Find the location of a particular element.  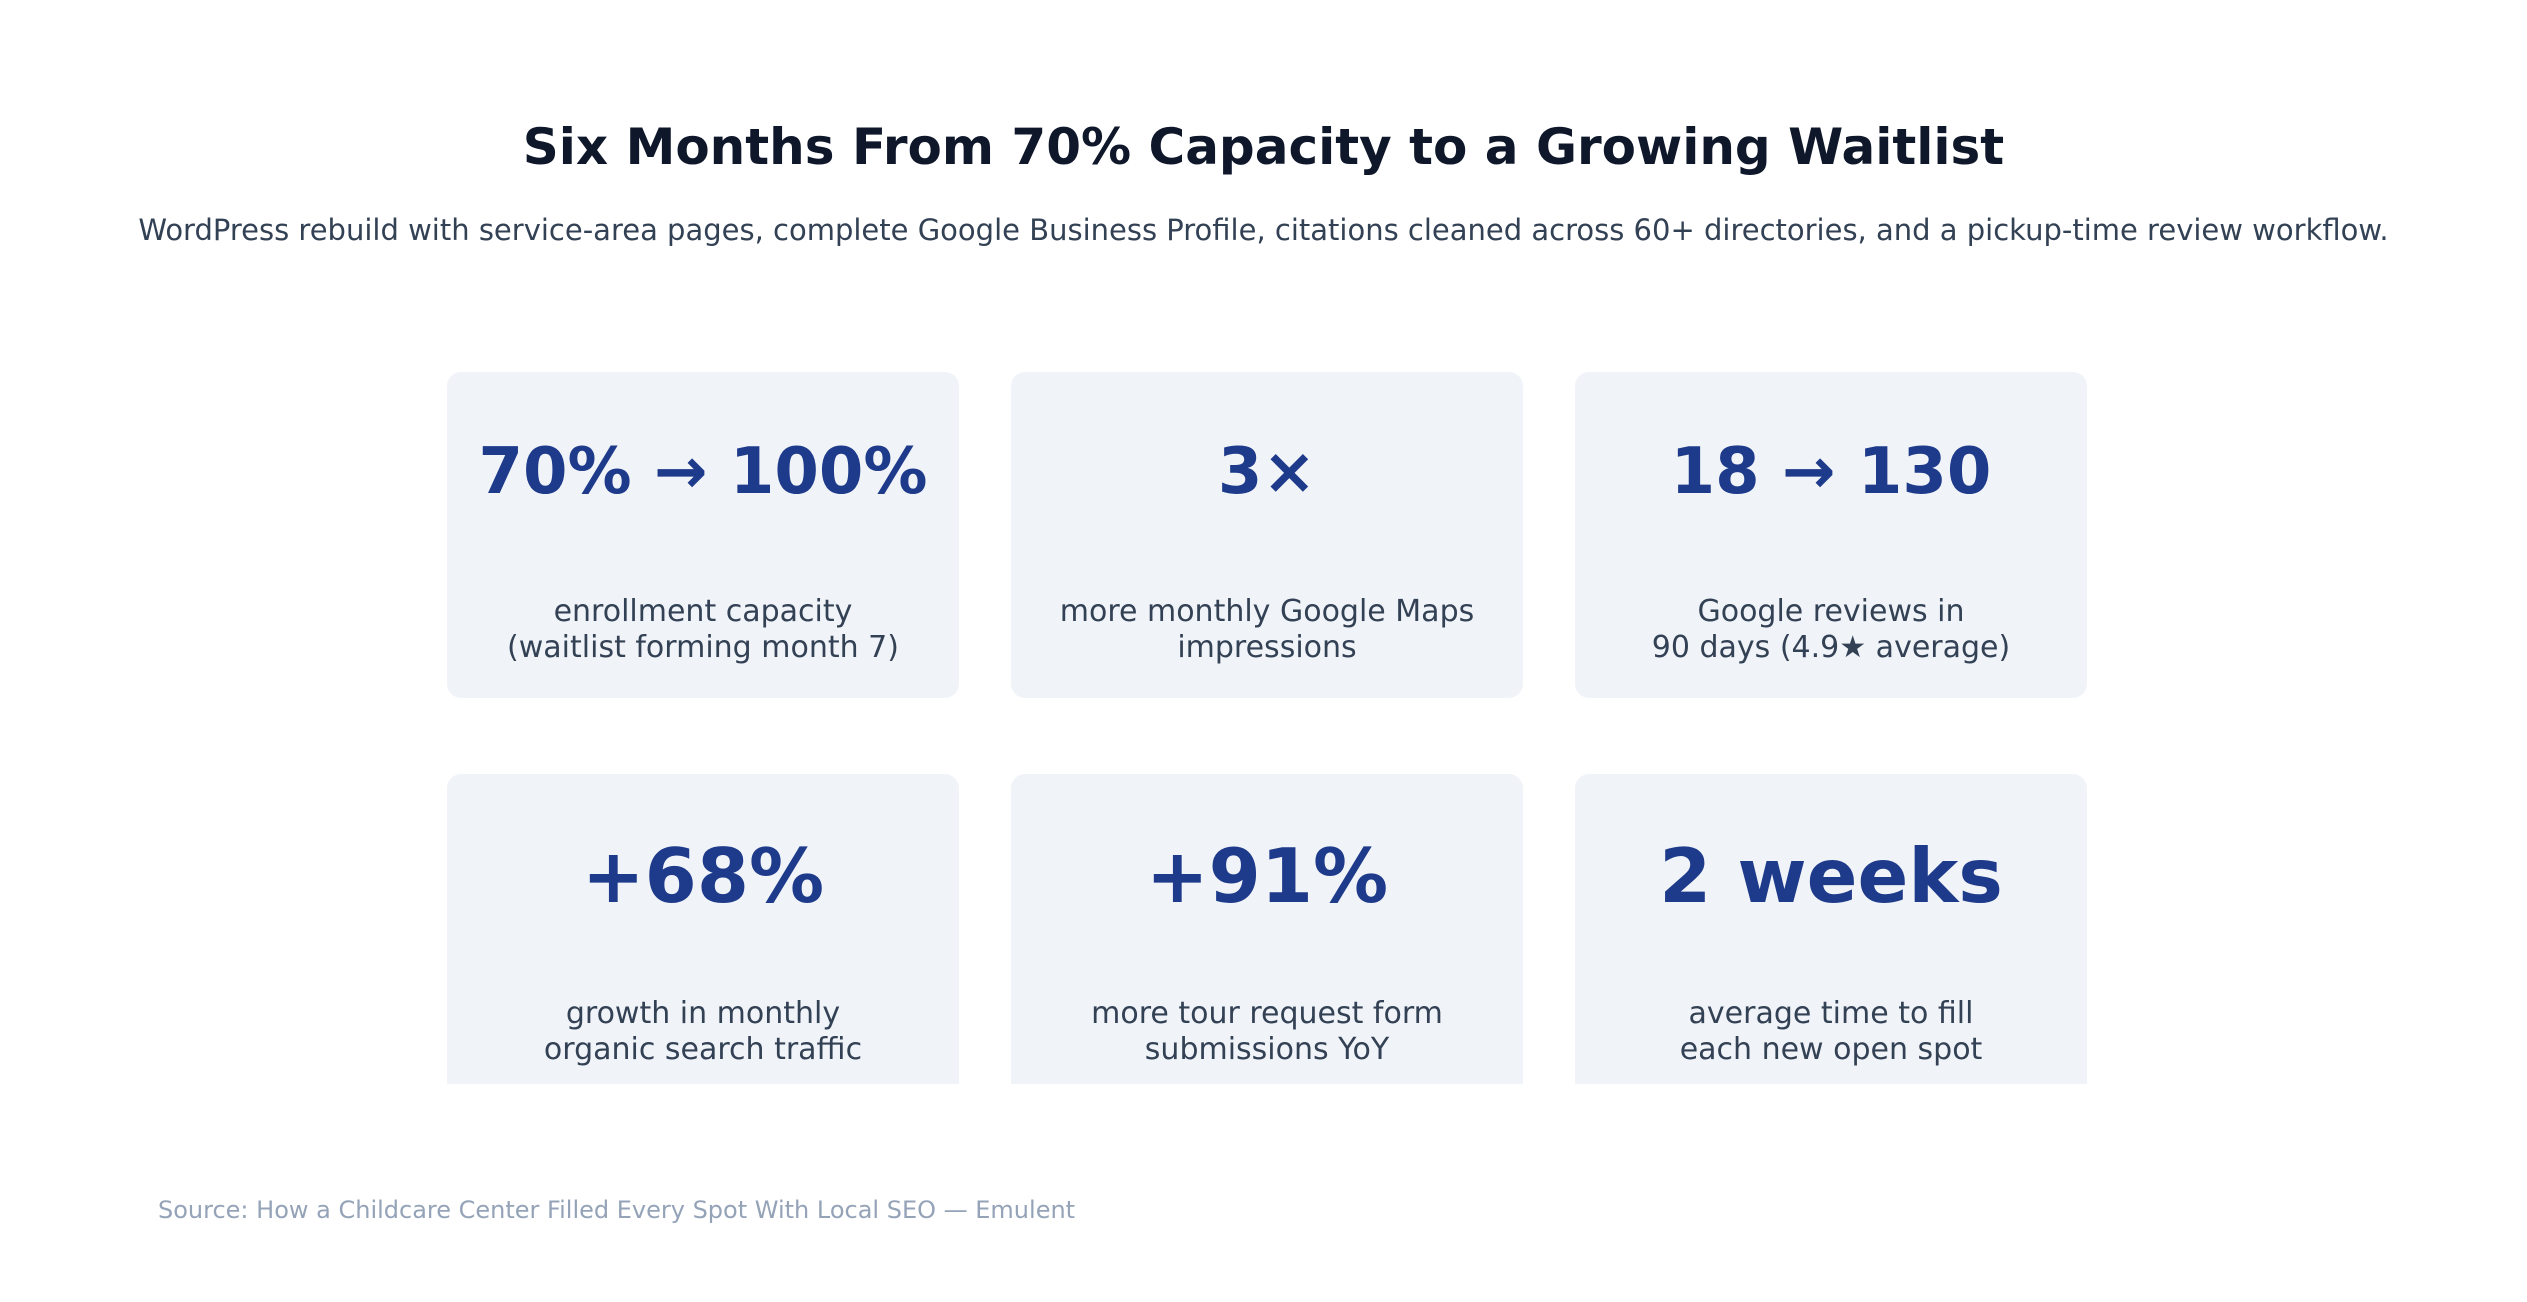

stat-label: growth in monthly organic search traffic is located at coordinates (703, 1032).